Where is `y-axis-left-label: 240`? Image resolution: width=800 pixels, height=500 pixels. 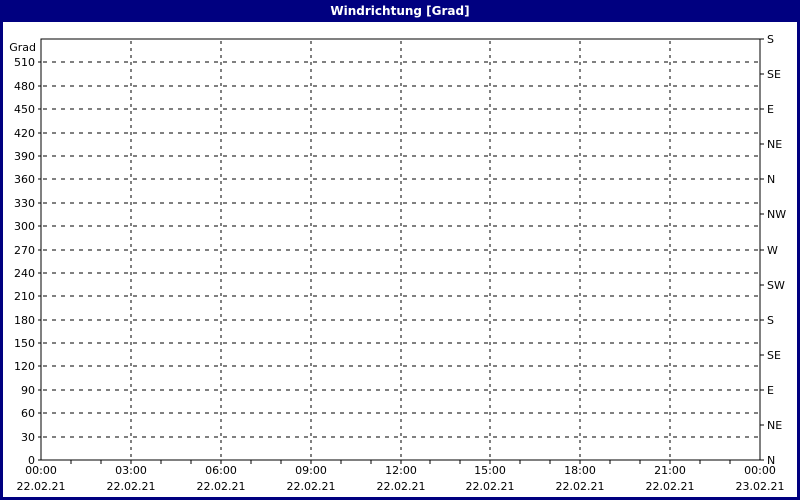
y-axis-left-label: 240 is located at coordinates (24, 273).